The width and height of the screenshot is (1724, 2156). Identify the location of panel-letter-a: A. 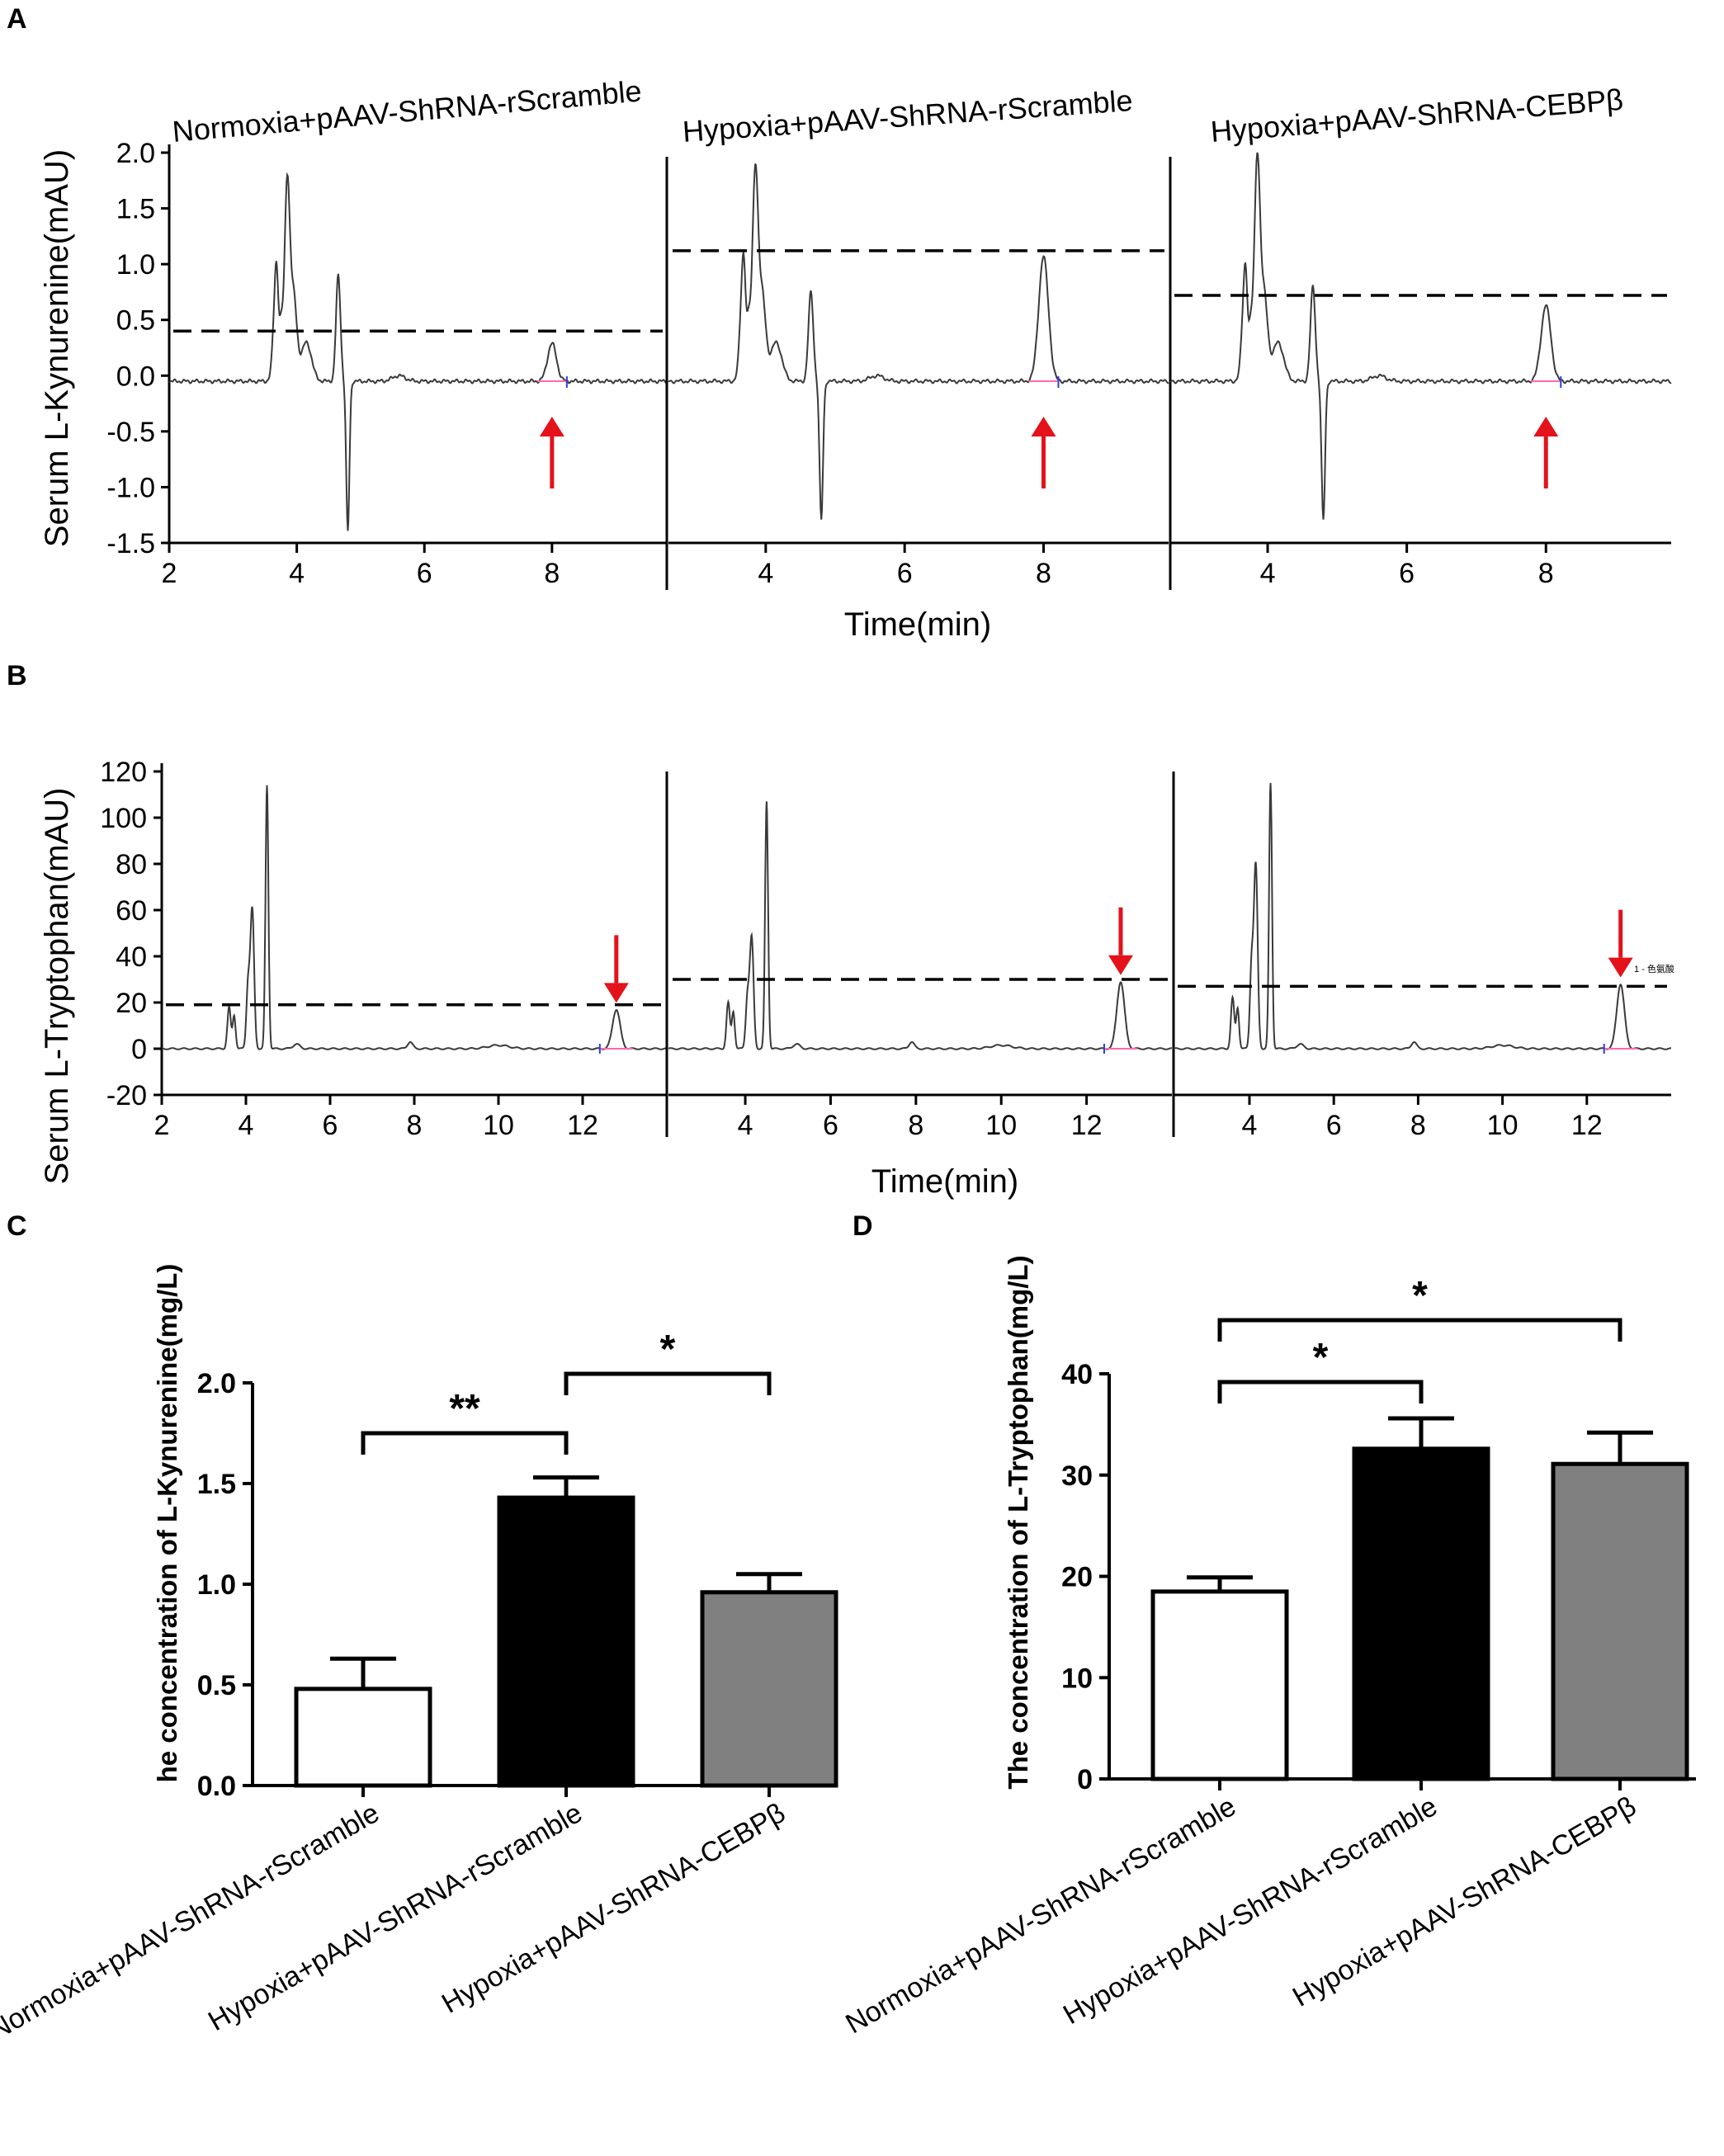
(17, 19).